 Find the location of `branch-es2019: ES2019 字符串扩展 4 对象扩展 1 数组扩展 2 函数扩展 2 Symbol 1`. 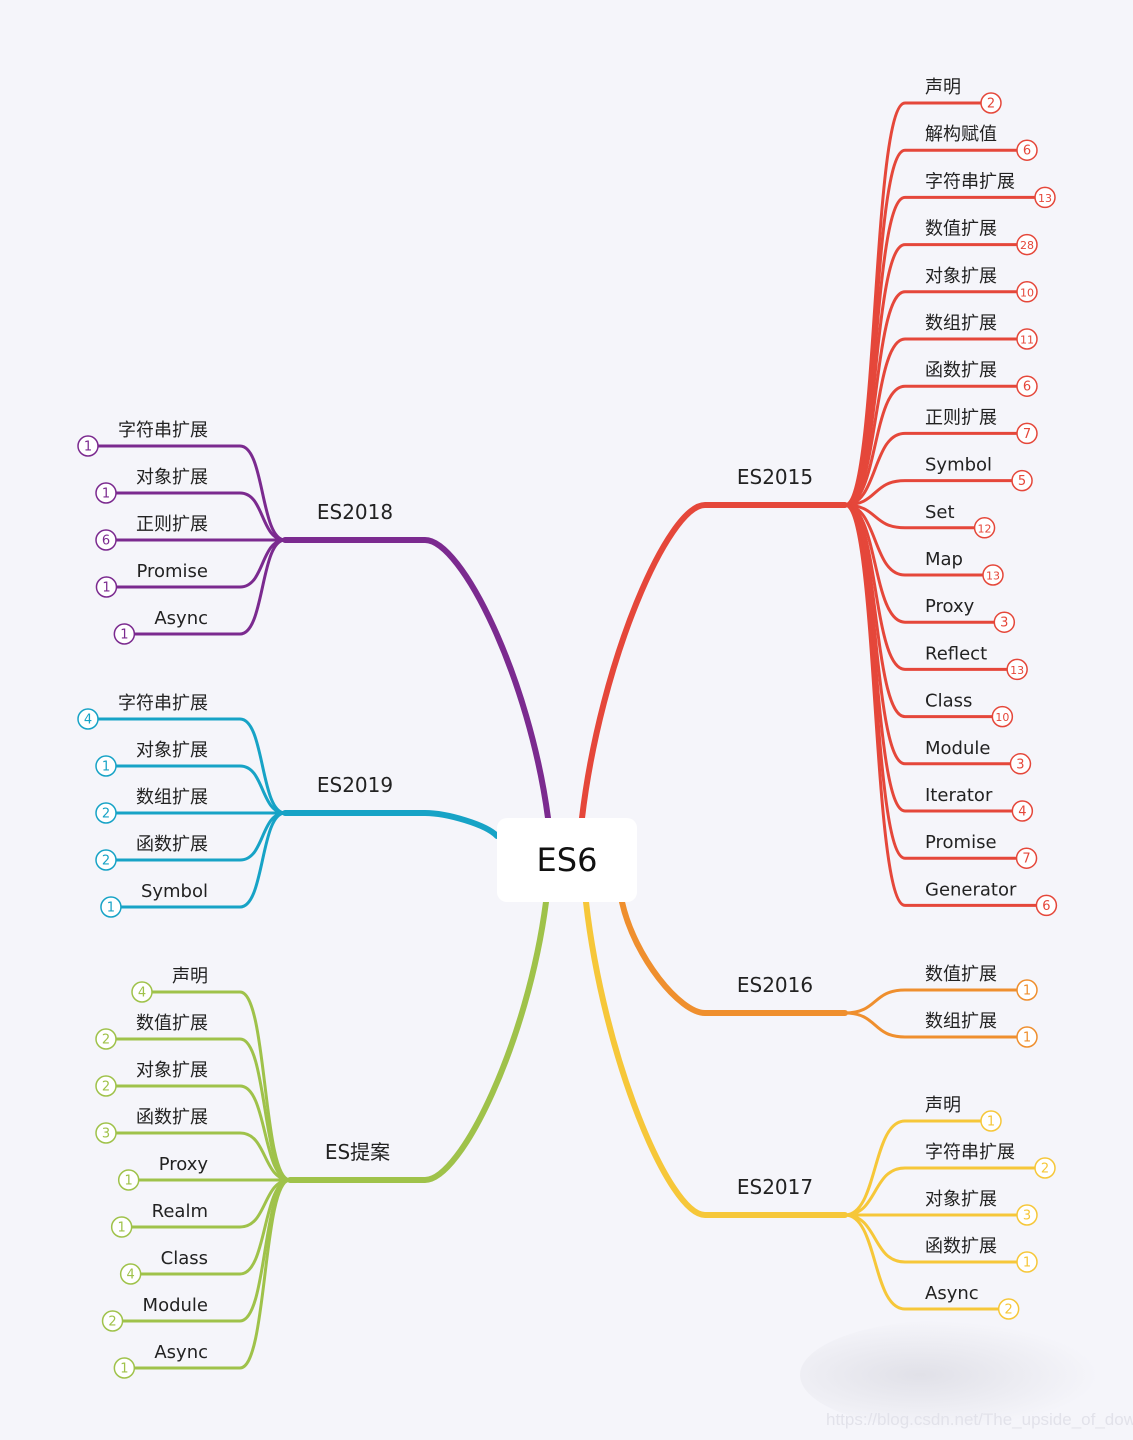

branch-es2019: ES2019 字符串扩展 4 对象扩展 1 数组扩展 2 函数扩展 2 Symbol 1 is located at coordinates (288, 805).